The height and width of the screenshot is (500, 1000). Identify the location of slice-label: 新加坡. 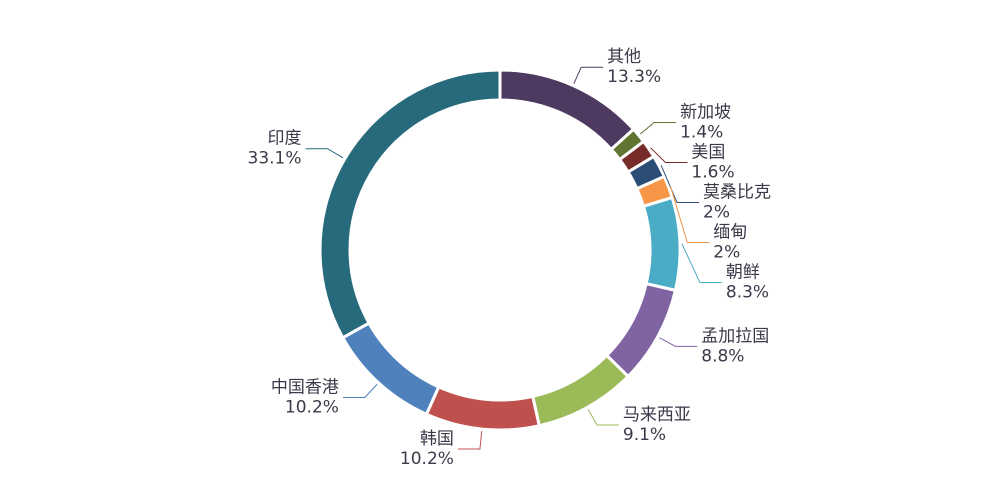
(705, 113).